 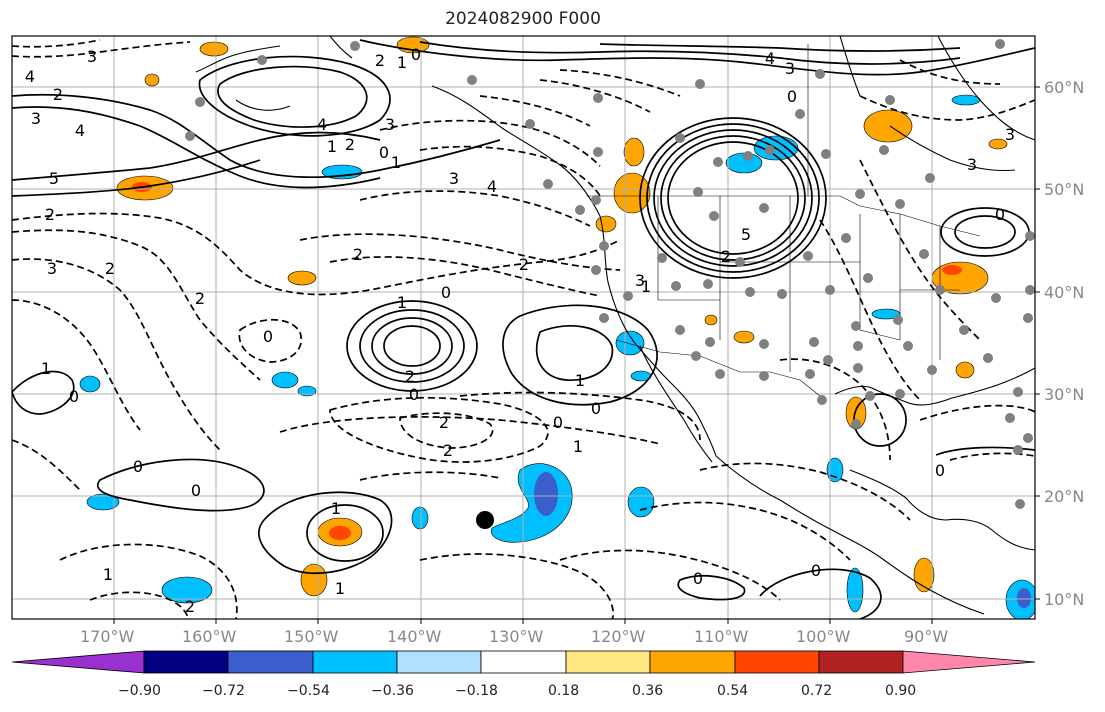 What do you see at coordinates (926, 636) in the screenshot?
I see `lon-label: 90°W` at bounding box center [926, 636].